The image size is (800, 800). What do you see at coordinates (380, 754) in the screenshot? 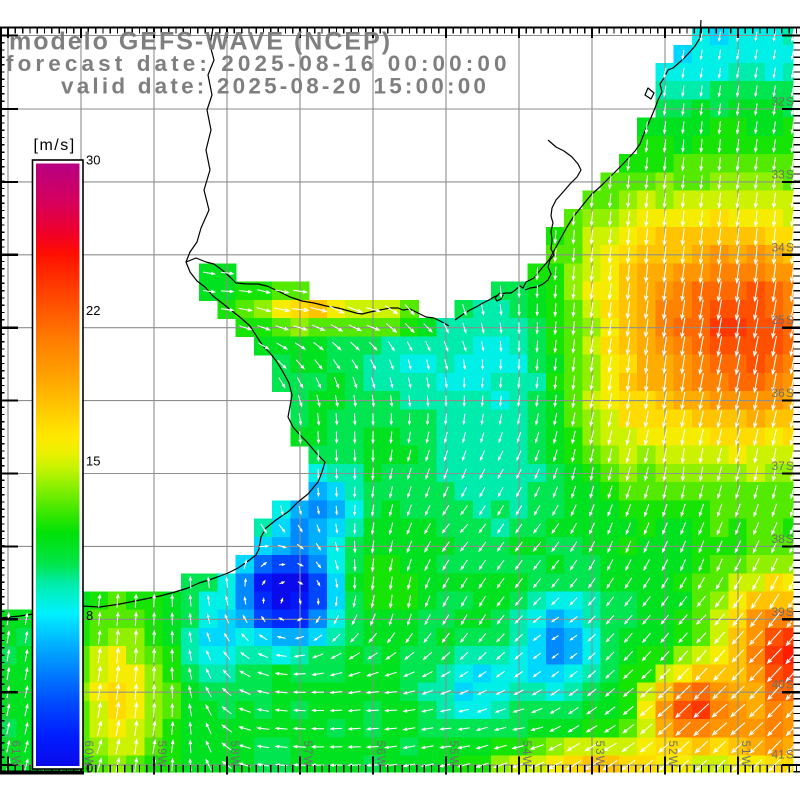
I see `svg-text: 56W` at bounding box center [380, 754].